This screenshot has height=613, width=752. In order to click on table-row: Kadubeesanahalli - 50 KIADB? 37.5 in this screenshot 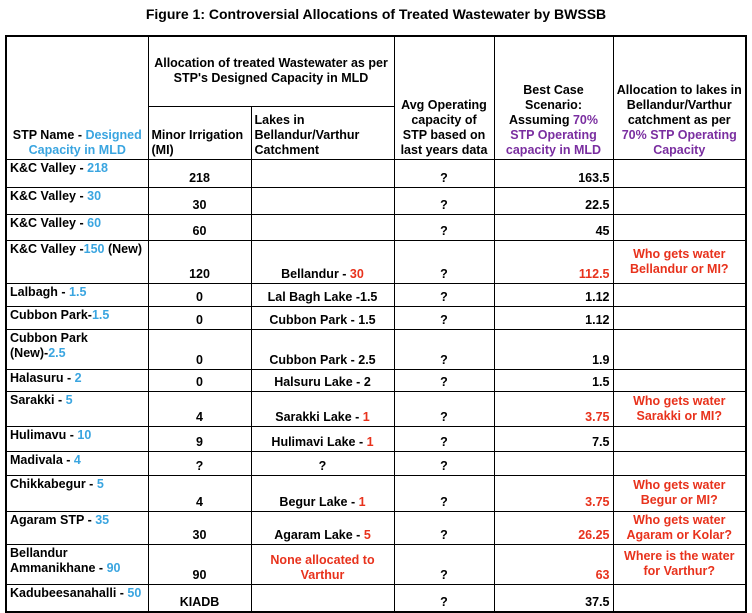, I will do `click(376, 598)`.